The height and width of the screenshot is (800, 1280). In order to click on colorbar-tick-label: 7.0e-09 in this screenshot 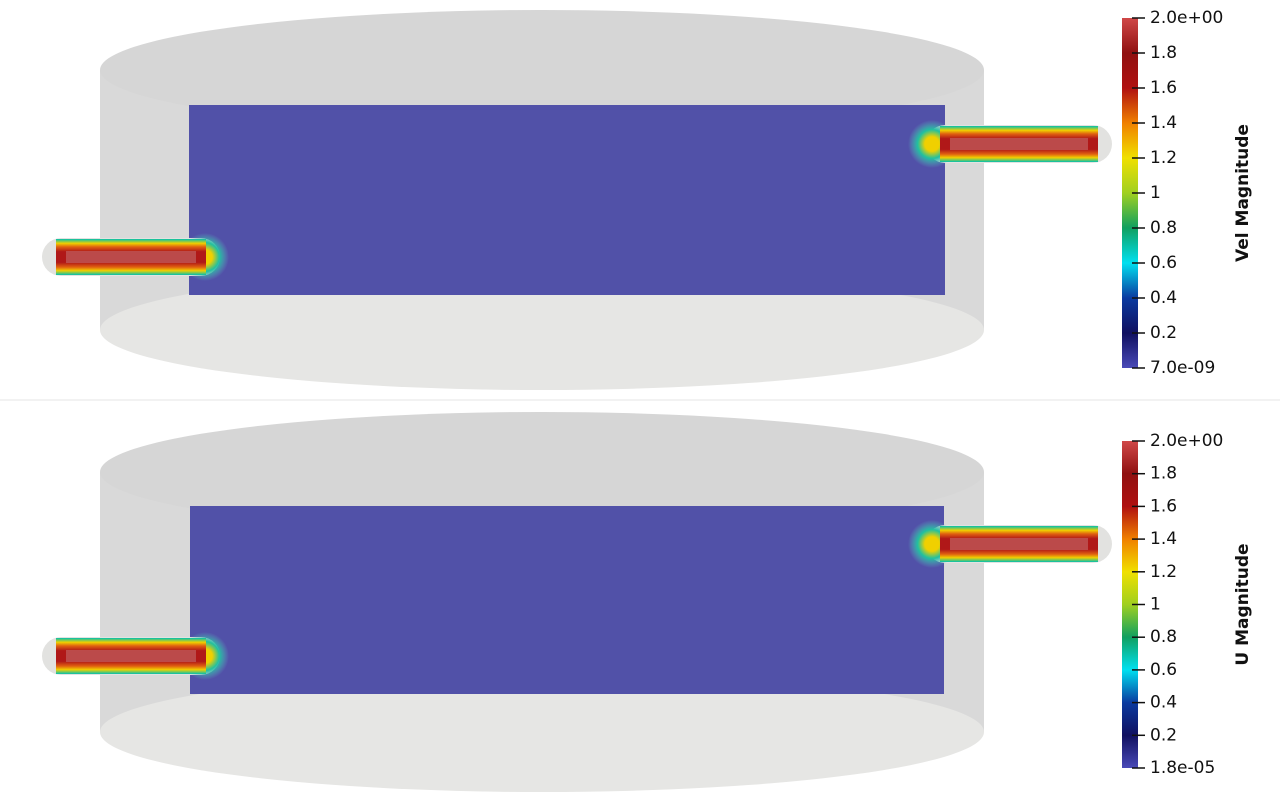, I will do `click(1182, 368)`.